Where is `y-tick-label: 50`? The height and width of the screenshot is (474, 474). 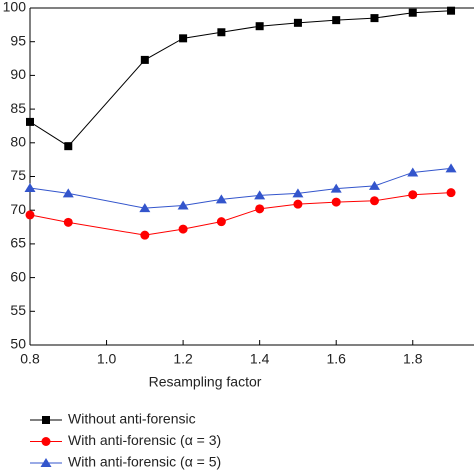
y-tick-label: 50 is located at coordinates (18, 344).